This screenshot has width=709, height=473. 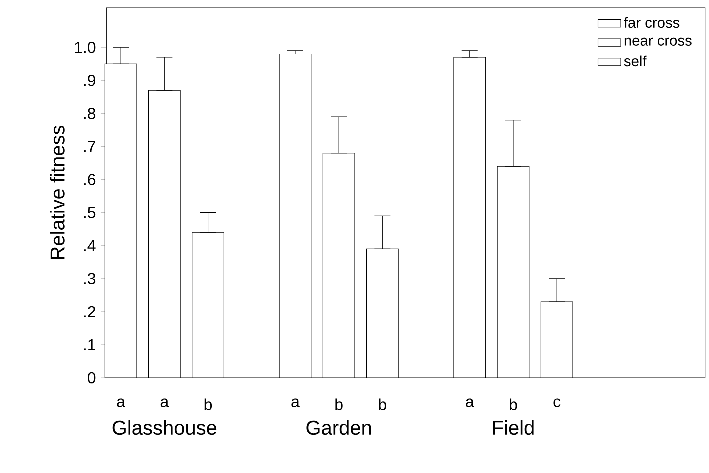 What do you see at coordinates (90, 212) in the screenshot?
I see `y-tick-label: .5` at bounding box center [90, 212].